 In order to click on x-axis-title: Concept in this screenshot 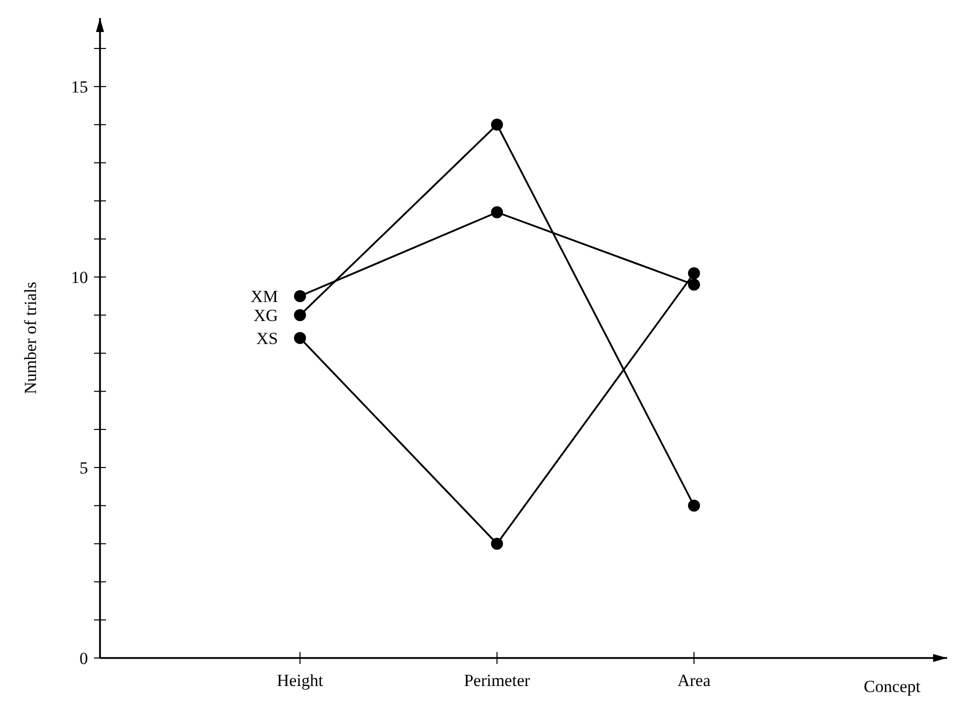, I will do `click(892, 686)`.